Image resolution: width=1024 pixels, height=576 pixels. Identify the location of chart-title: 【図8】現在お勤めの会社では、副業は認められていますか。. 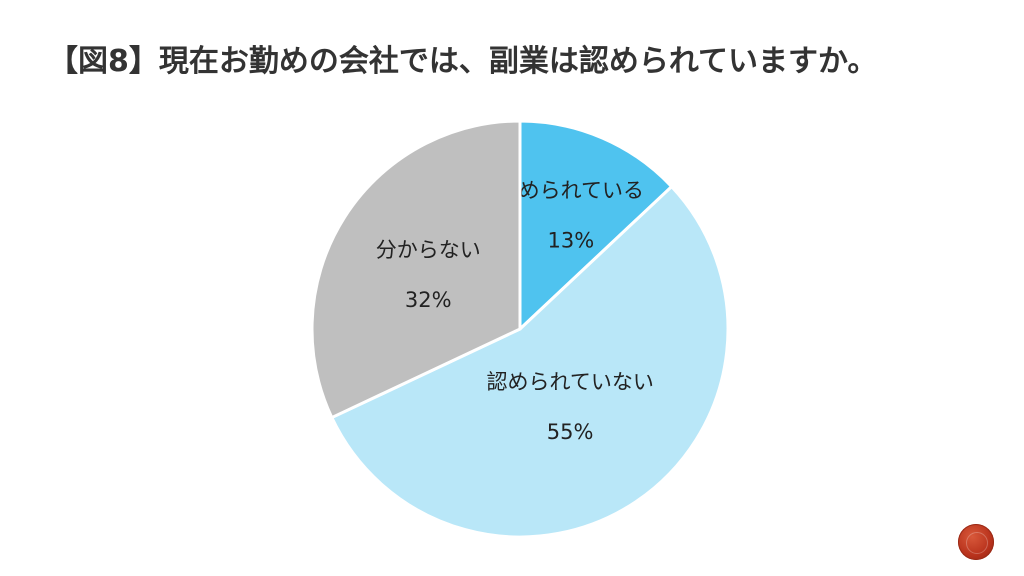
(463, 61).